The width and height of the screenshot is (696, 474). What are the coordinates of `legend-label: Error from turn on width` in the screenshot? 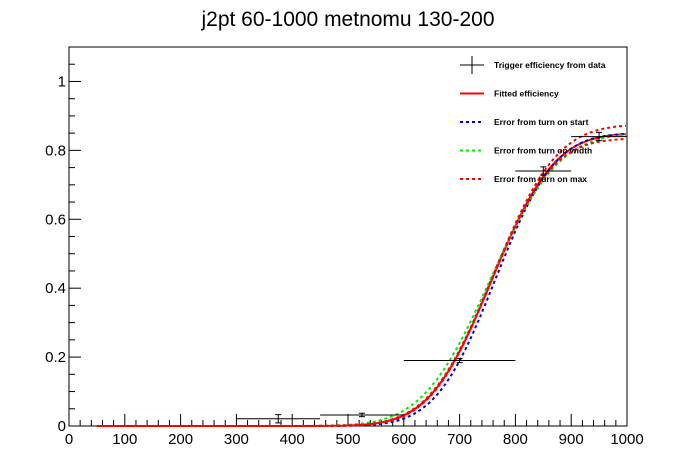 It's located at (543, 151).